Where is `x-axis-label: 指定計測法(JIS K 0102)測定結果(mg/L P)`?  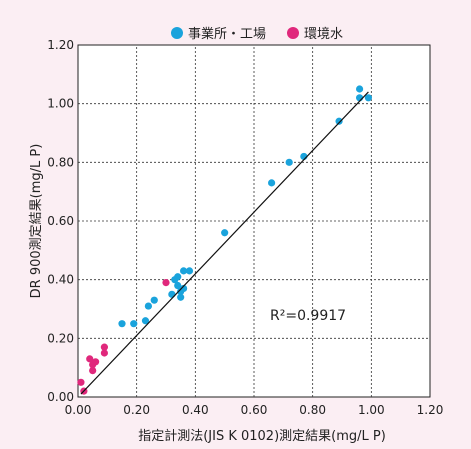 x-axis-label: 指定計測法(JIS K 0102)測定結果(mg/L P) is located at coordinates (262, 436).